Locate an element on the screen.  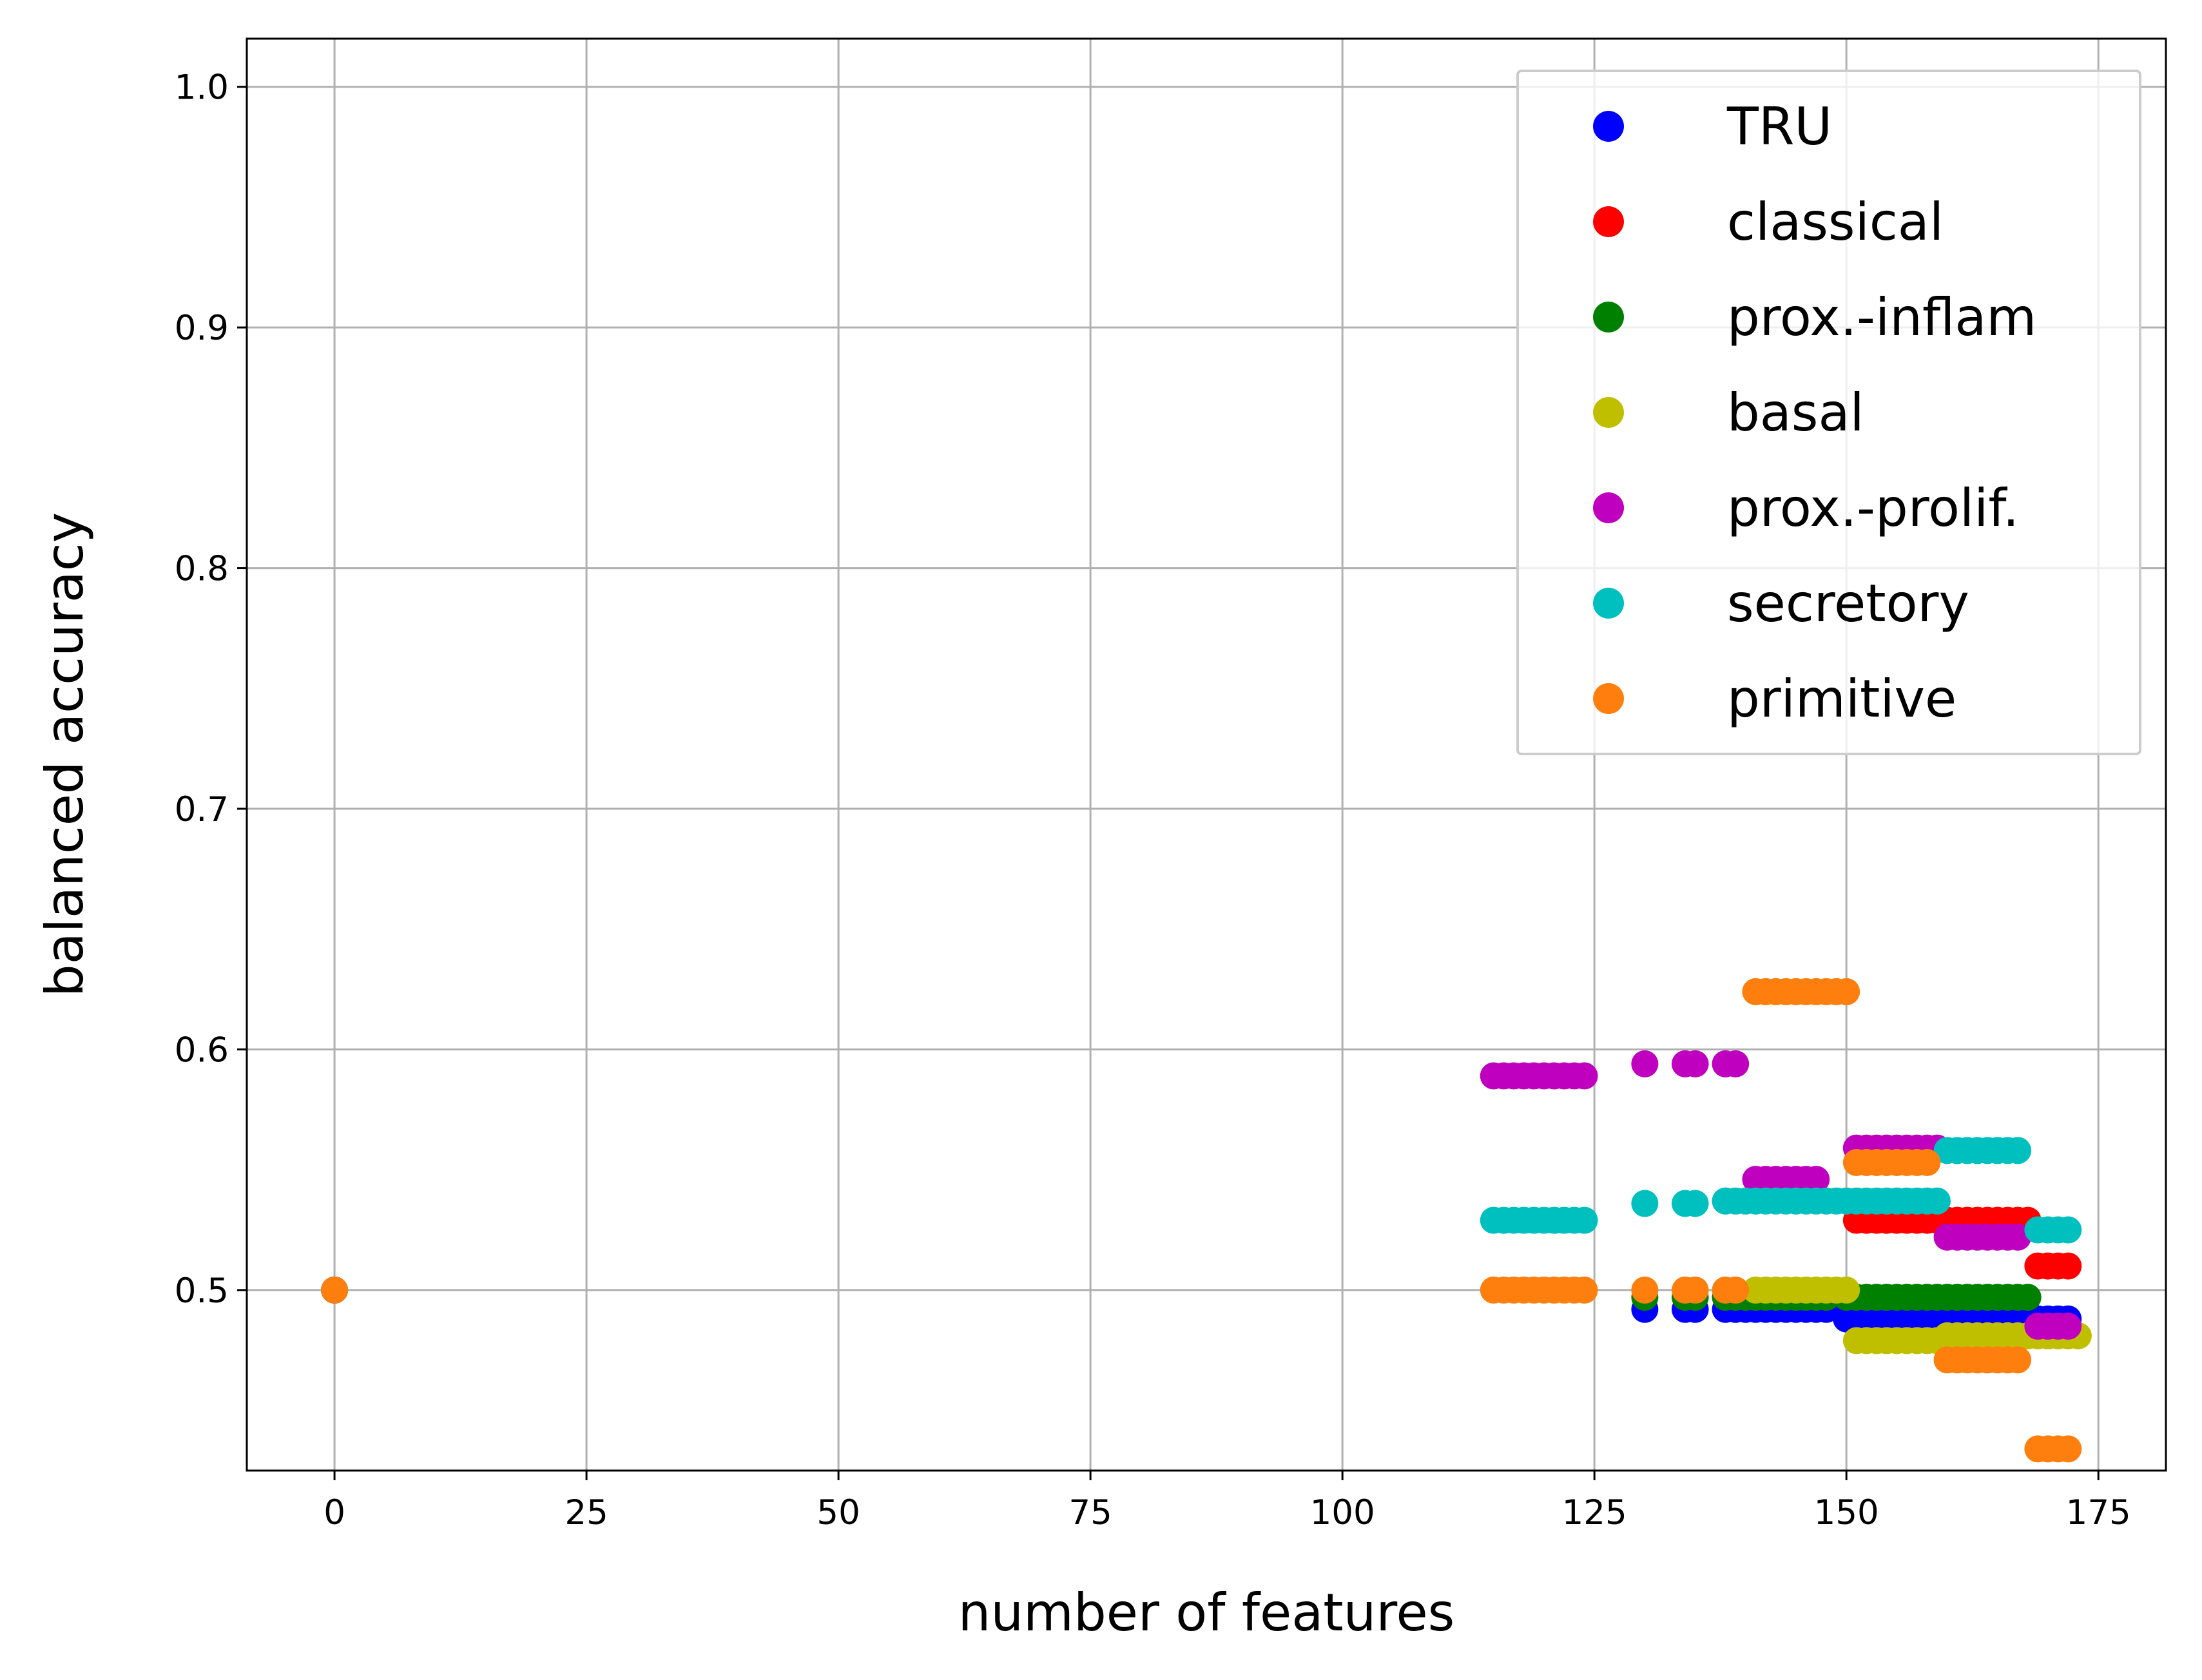
x-tick-label: 50 is located at coordinates (838, 1513).